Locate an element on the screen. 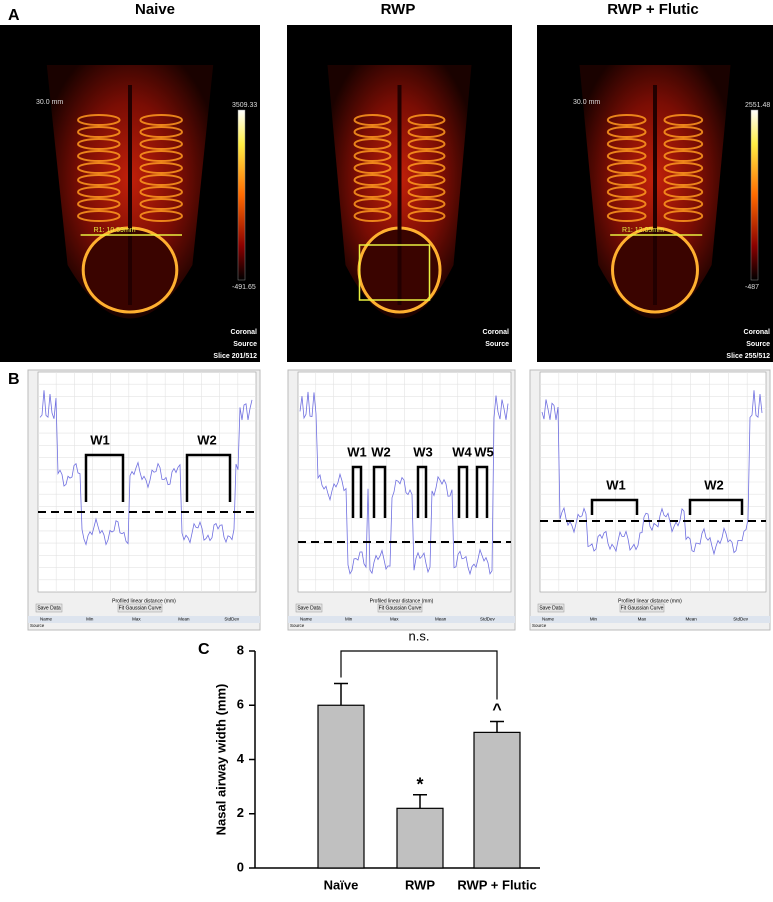  panel-title: RWP + Flutic is located at coordinates (653, 9).